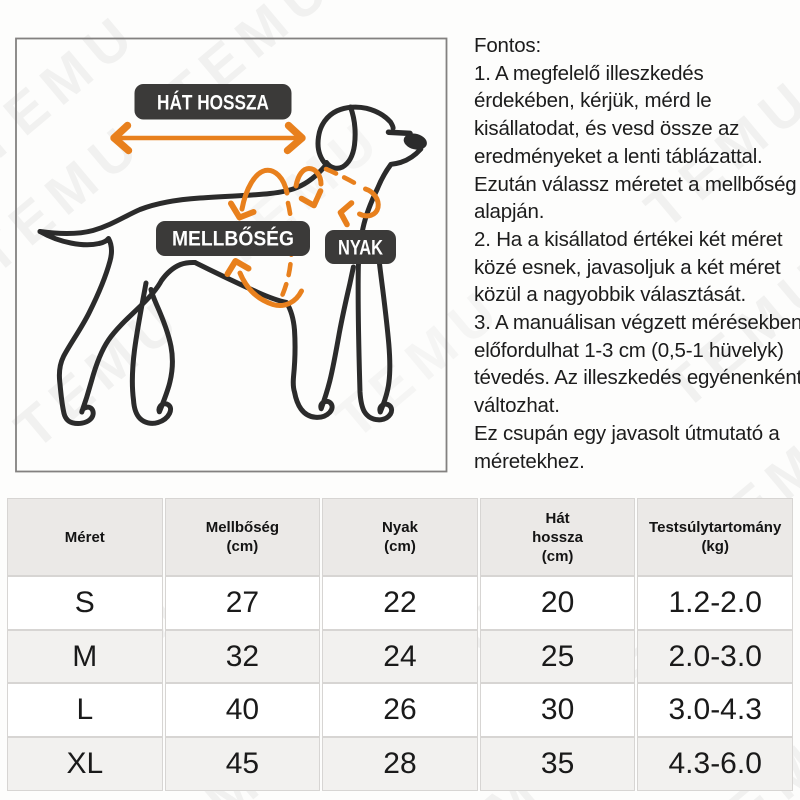 This screenshot has height=800, width=800. Describe the element at coordinates (360, 248) in the screenshot. I see `svg-text: NYAK` at that location.